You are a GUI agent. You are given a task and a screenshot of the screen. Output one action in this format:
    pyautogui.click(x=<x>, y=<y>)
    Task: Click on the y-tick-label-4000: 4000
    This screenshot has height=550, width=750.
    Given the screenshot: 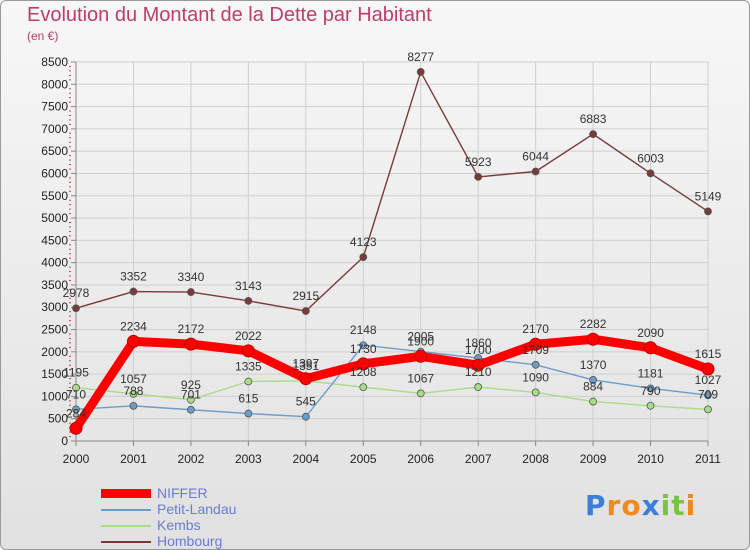 What is the action you would take?
    pyautogui.click(x=54, y=263)
    